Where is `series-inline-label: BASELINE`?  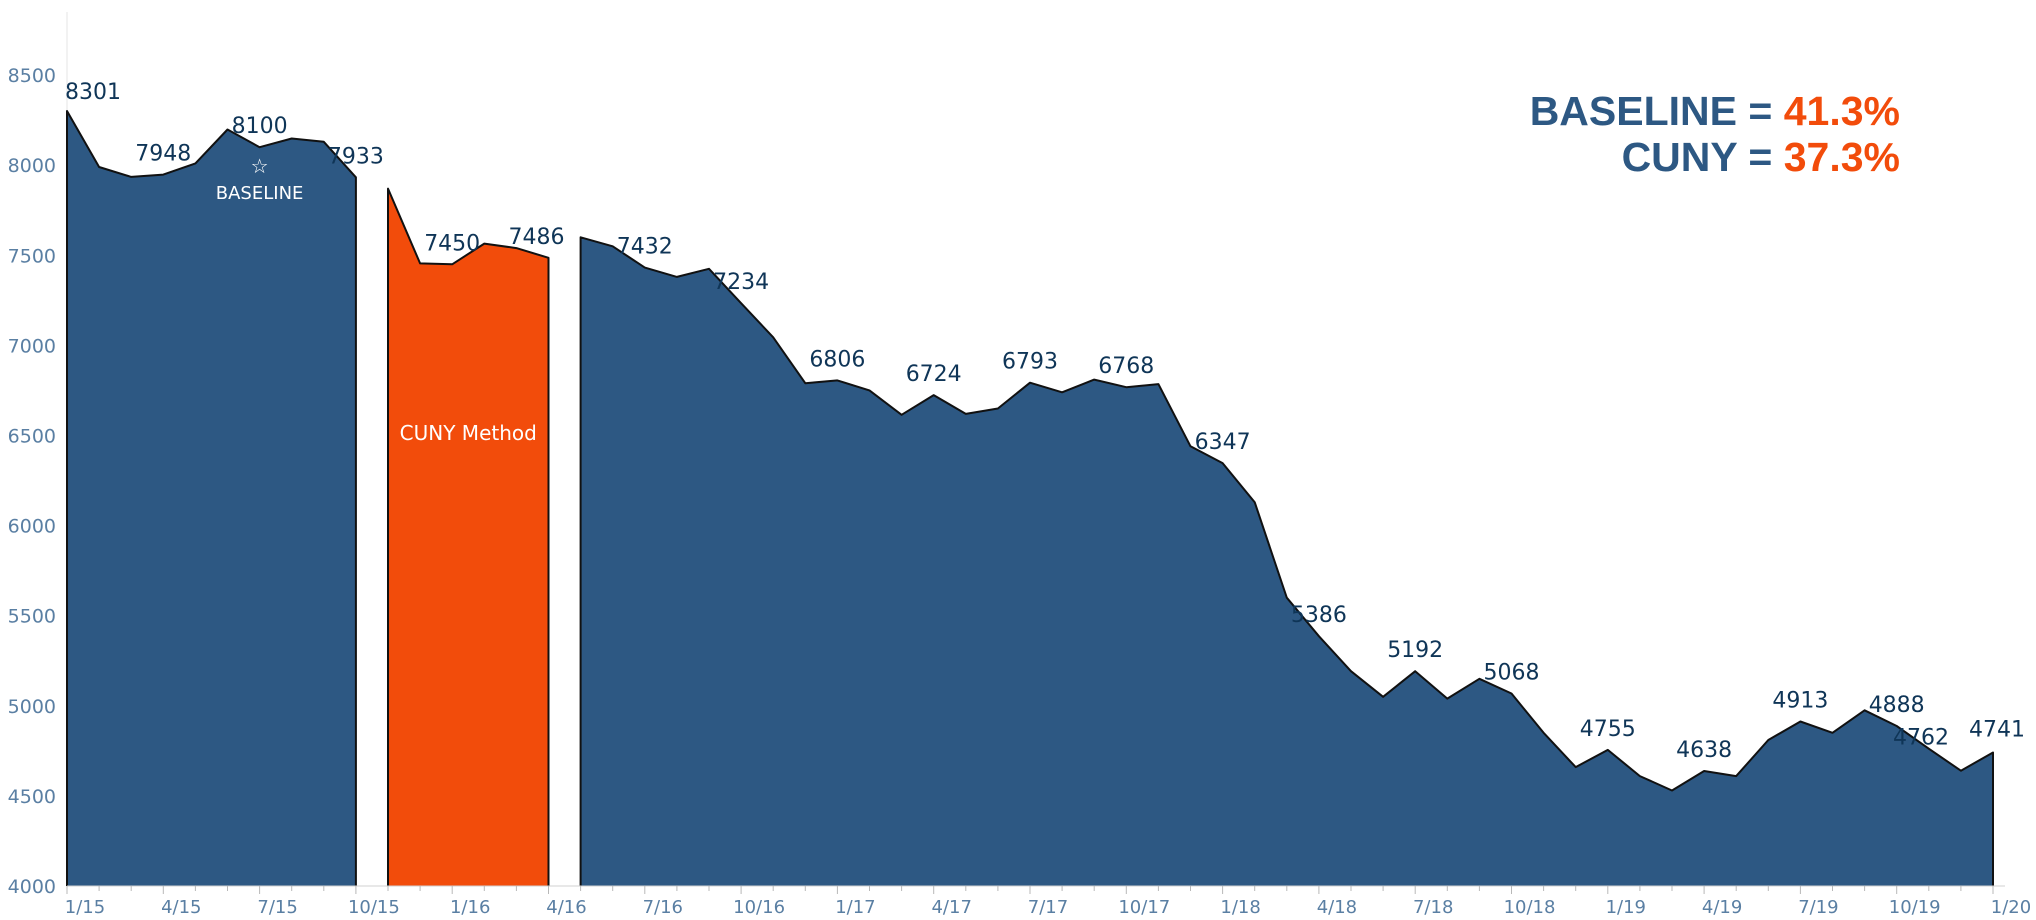
series-inline-label: BASELINE is located at coordinates (260, 193).